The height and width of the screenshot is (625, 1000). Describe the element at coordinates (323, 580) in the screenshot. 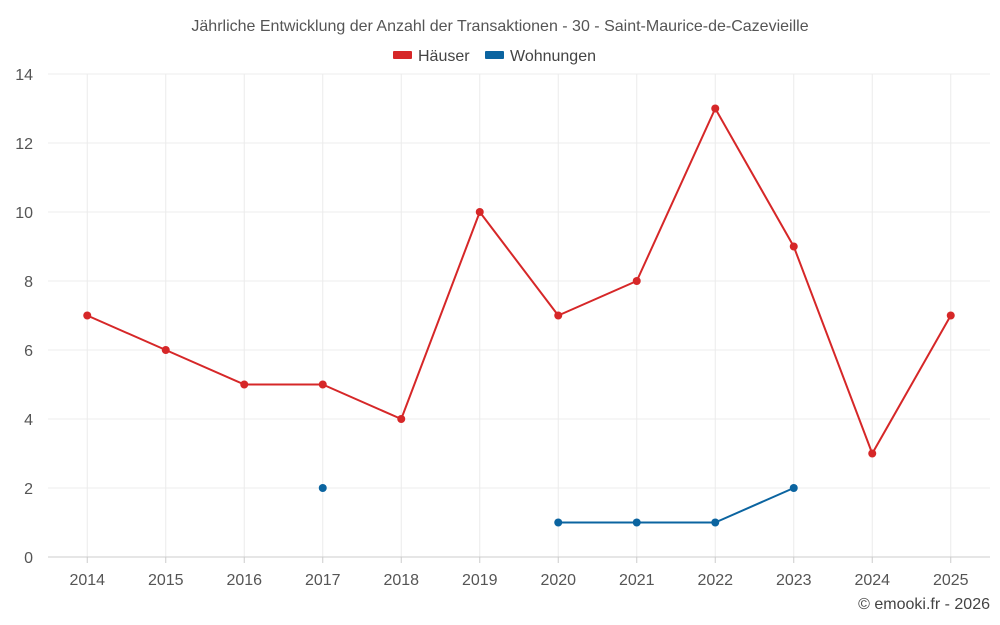

I see `x-tick-label: 2017` at that location.